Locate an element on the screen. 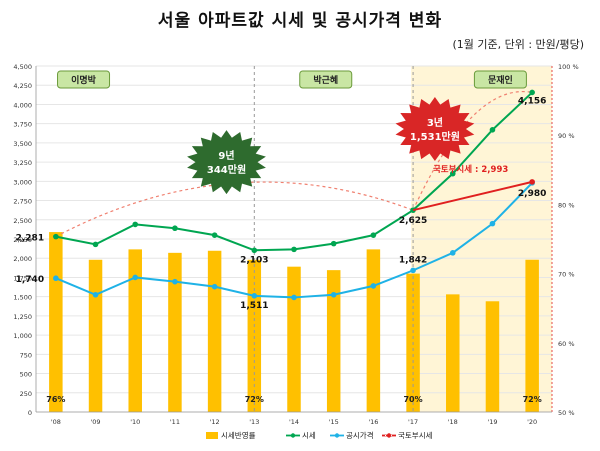 The image size is (600, 451). y-tick-left: 0 is located at coordinates (30, 413).